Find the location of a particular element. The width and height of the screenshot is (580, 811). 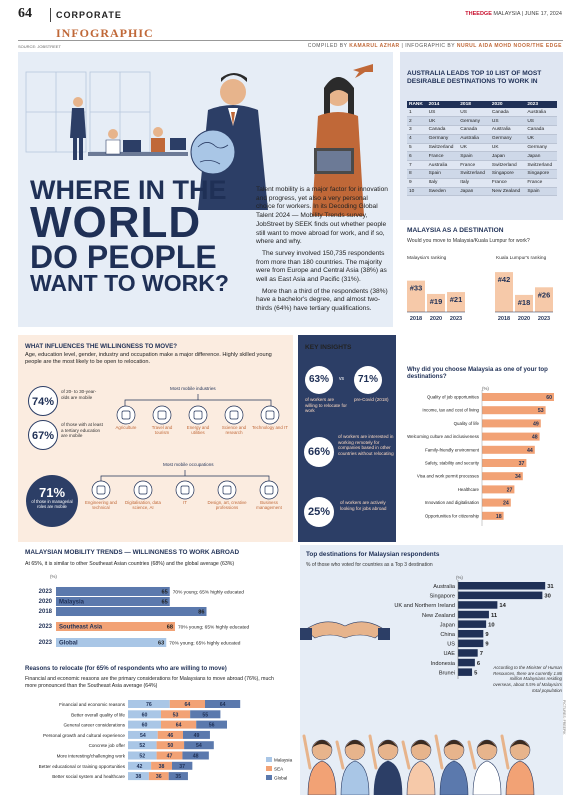

table-header: RANK is located at coordinates (417, 104).